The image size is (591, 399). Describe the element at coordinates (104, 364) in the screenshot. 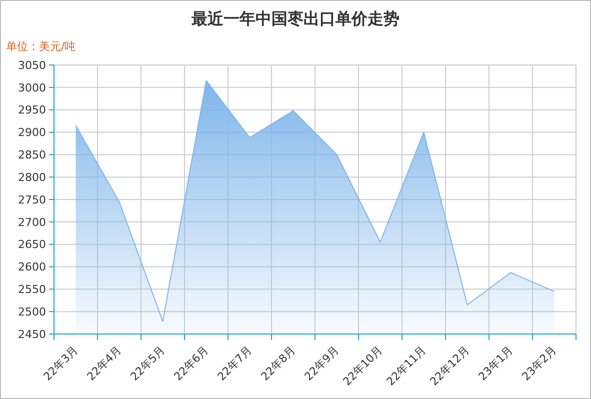

I see `x-tick-label: 22年4月` at that location.